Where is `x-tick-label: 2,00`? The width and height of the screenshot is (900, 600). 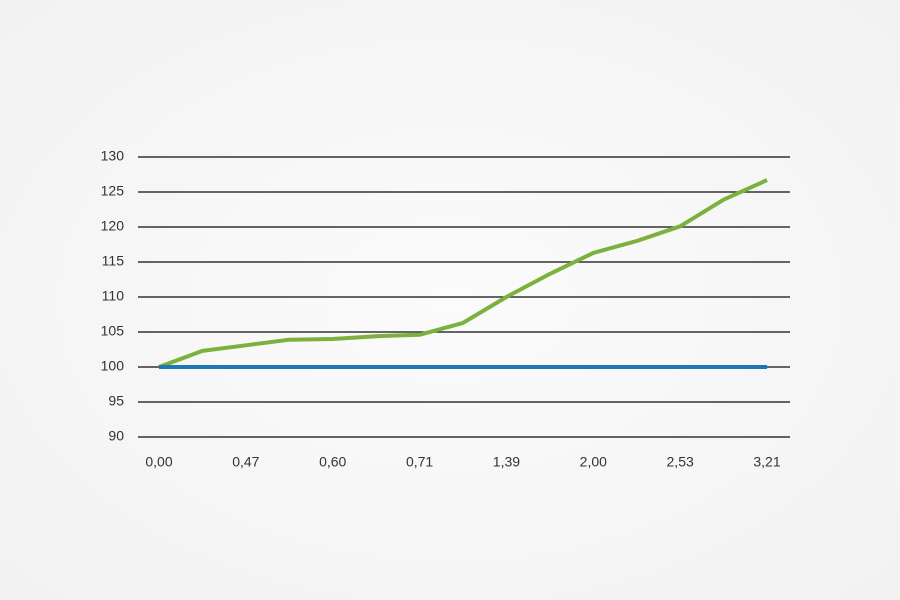 x-tick-label: 2,00 is located at coordinates (593, 462).